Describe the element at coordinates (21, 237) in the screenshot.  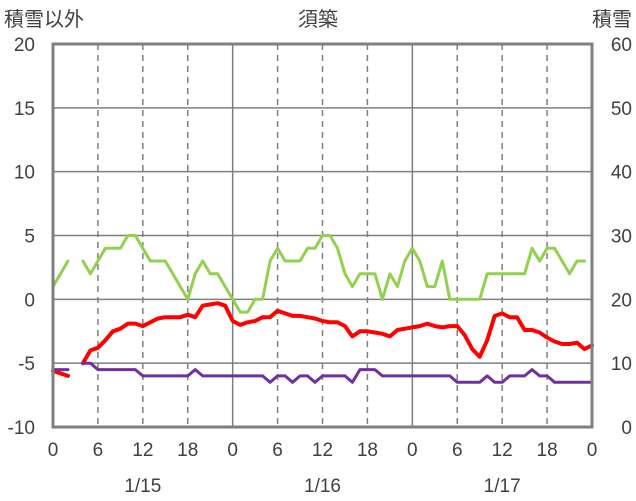
I see `left-axis-ticks: -10 -5 0 5 10 15 20` at that location.